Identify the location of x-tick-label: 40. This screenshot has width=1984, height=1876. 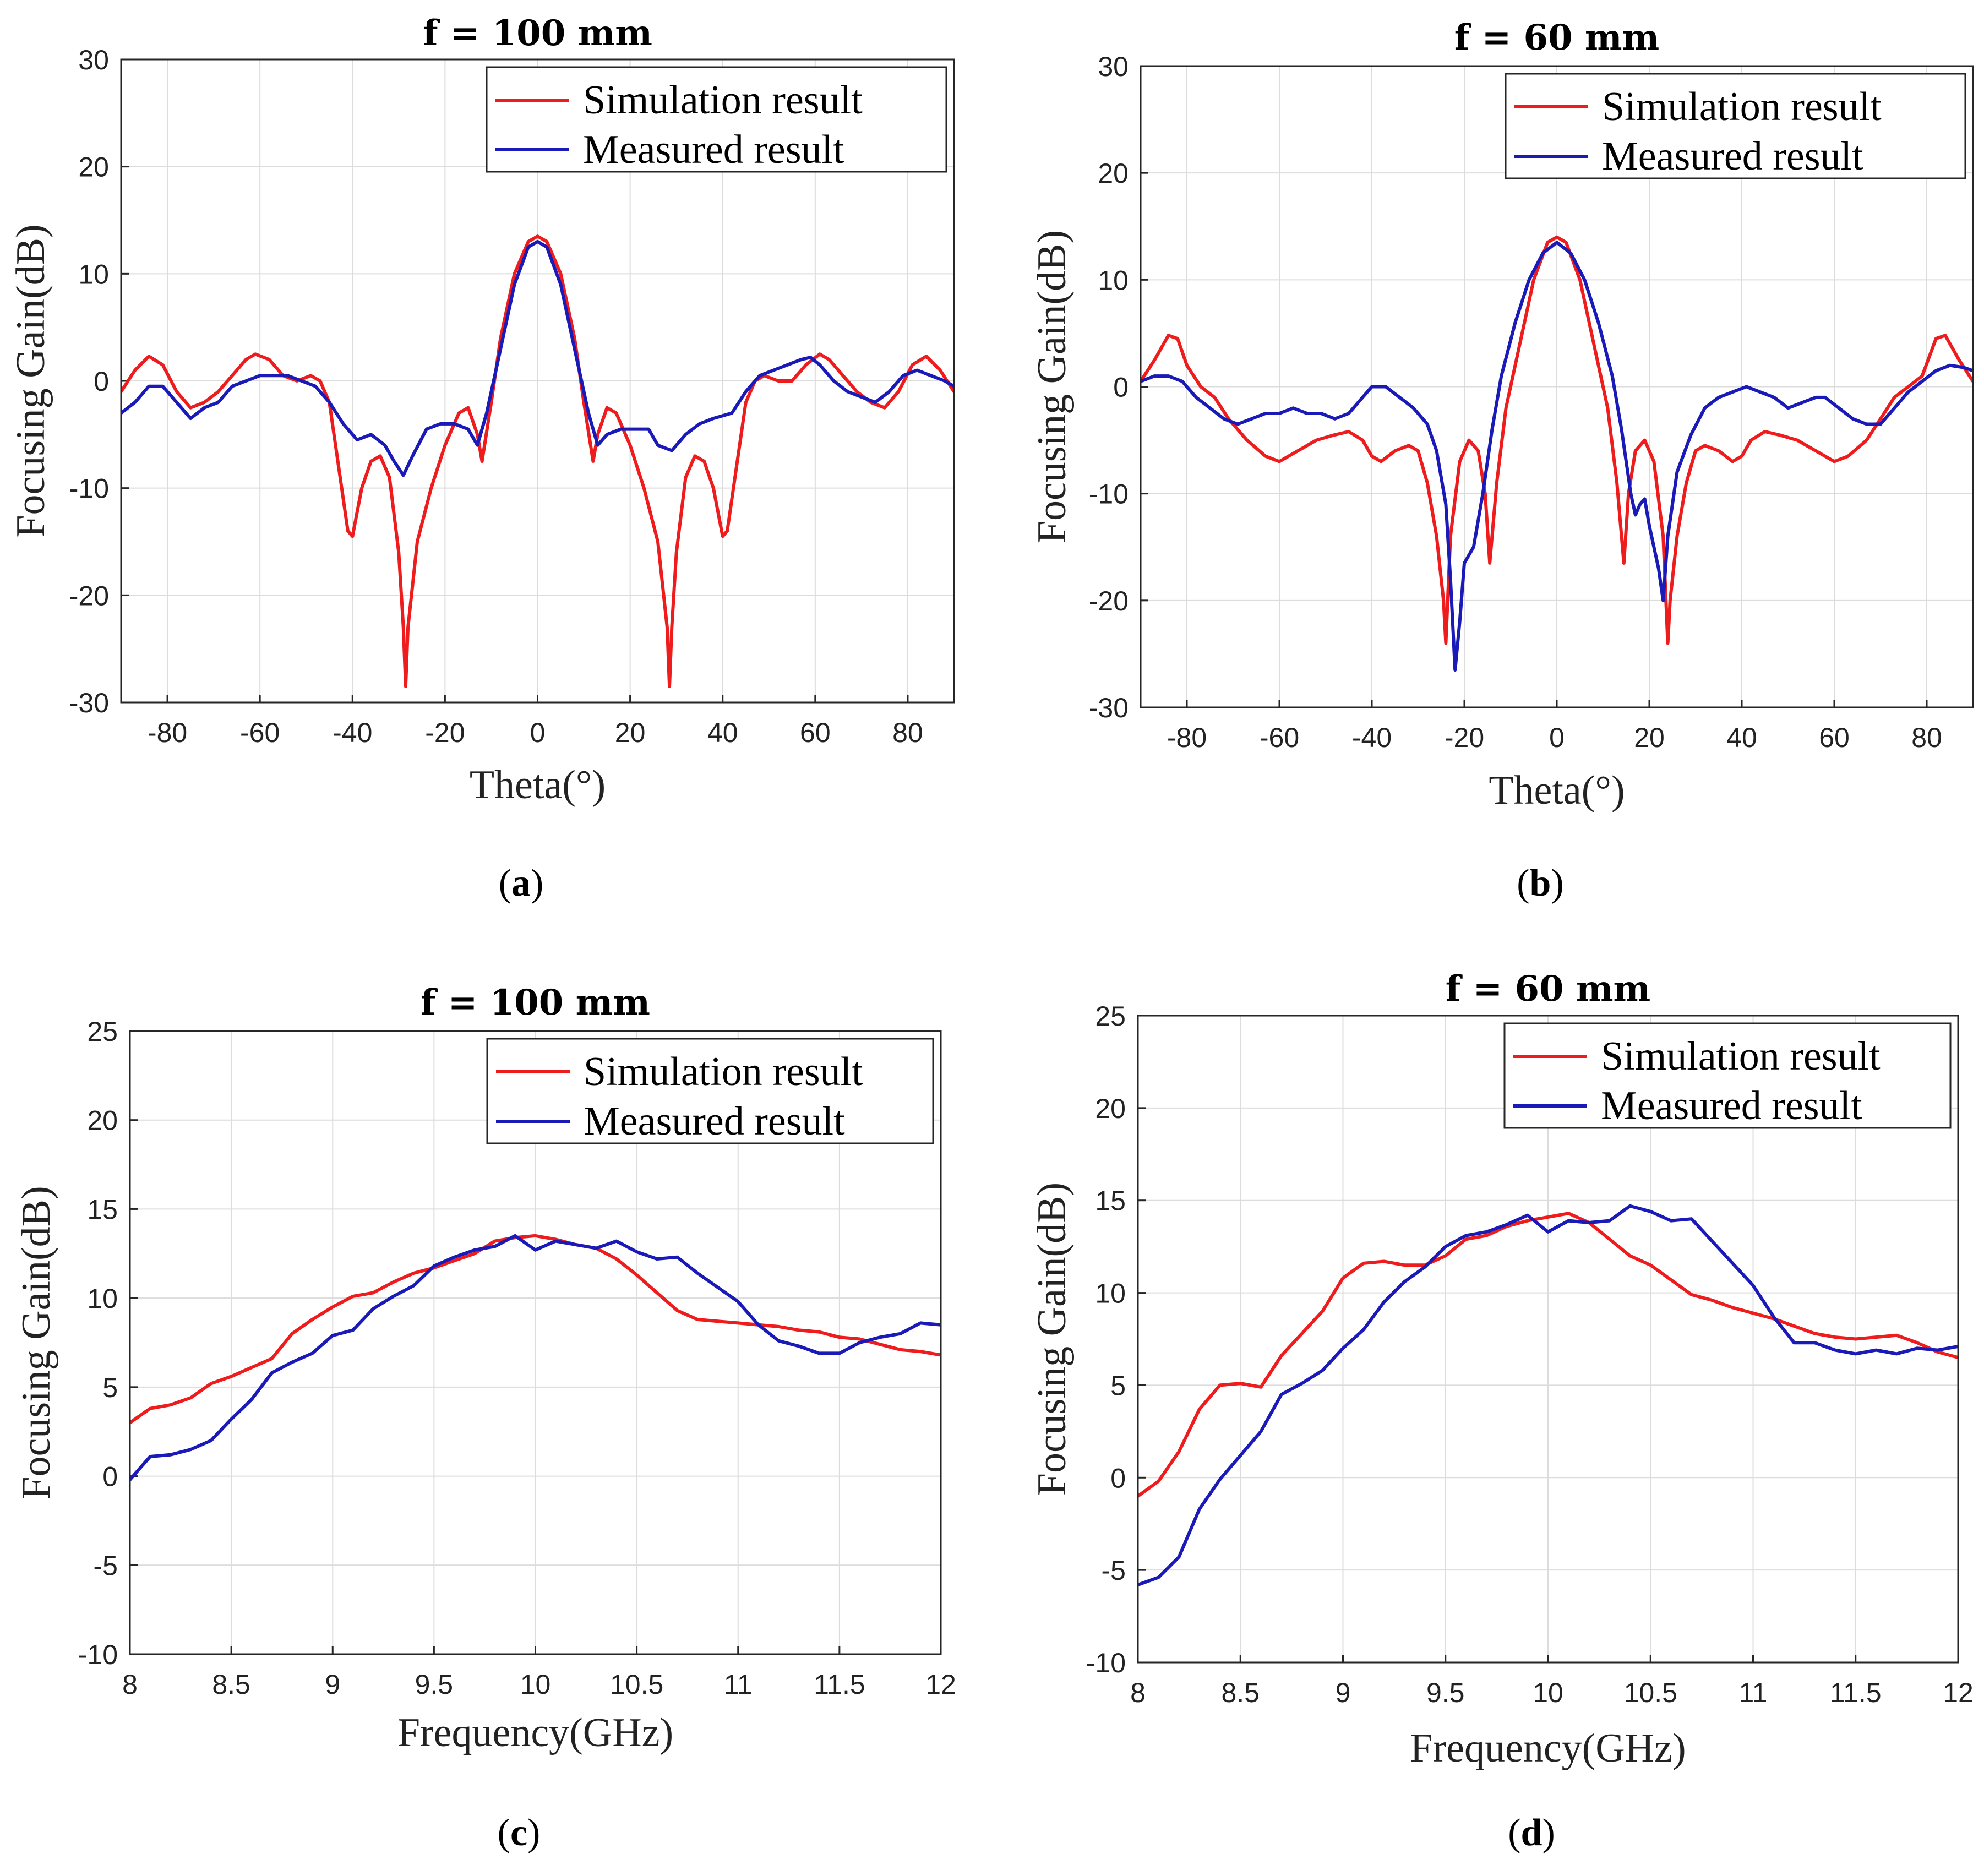
(1742, 737).